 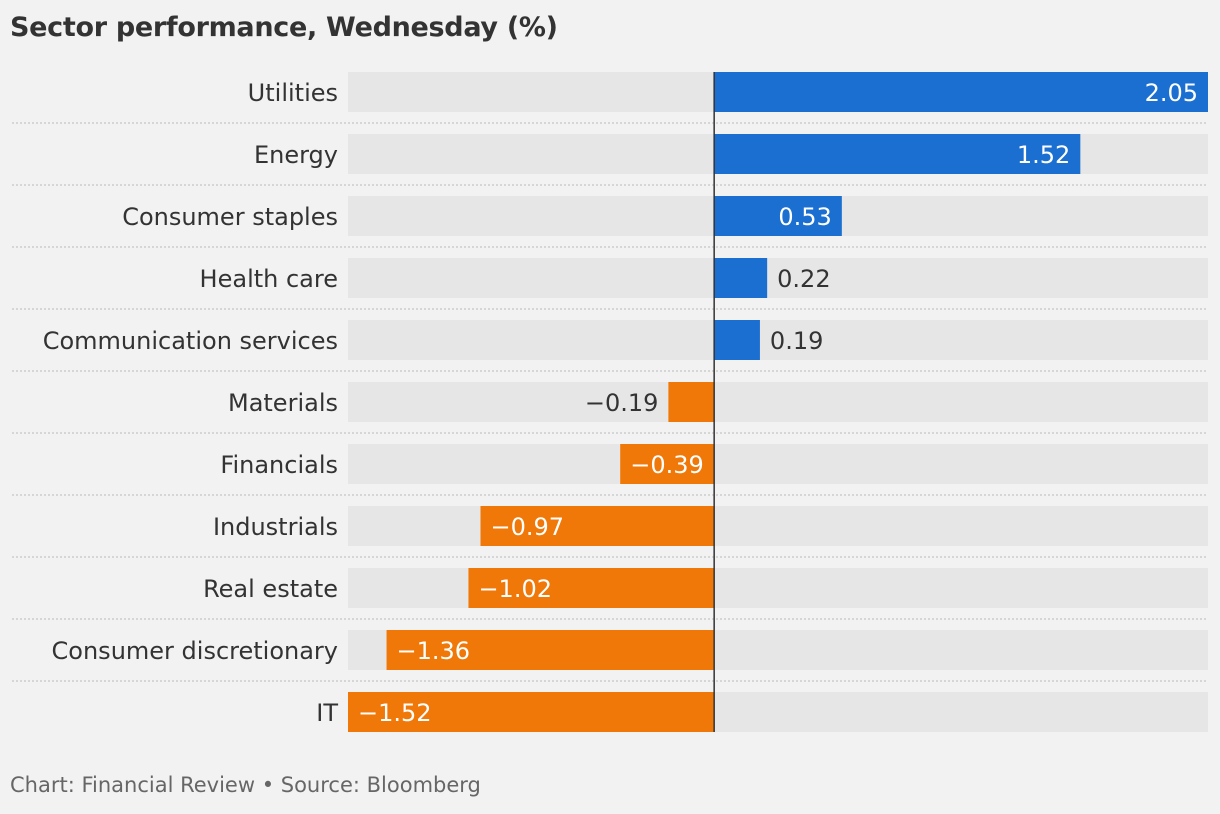 I want to click on chart-row: Utilities 2.05, so click(x=610, y=98).